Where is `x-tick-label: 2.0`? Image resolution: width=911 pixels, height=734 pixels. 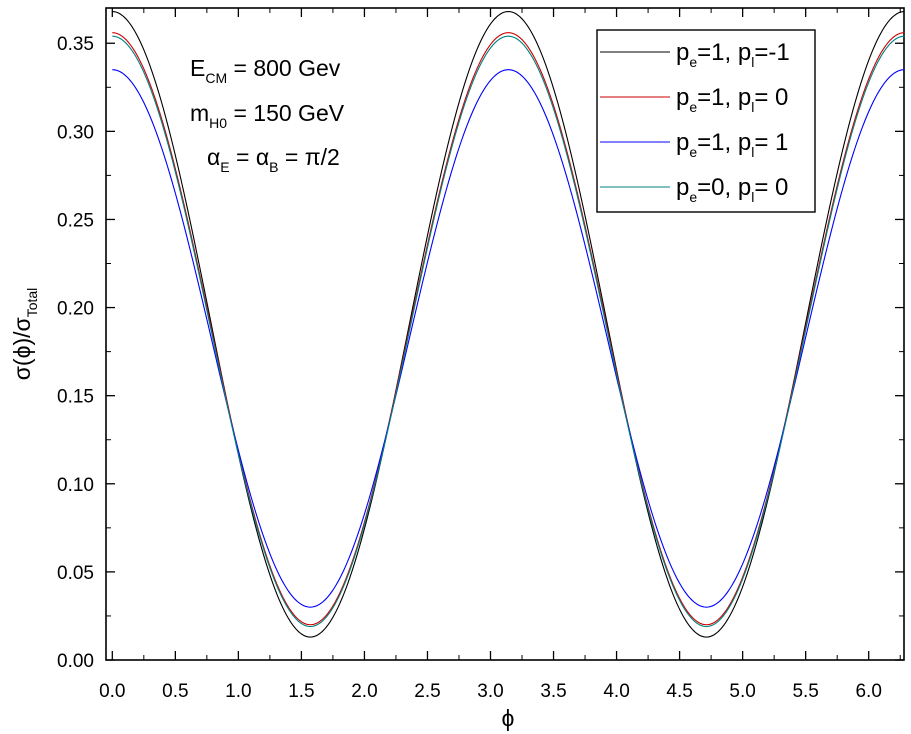
x-tick-label: 2.0 is located at coordinates (364, 691).